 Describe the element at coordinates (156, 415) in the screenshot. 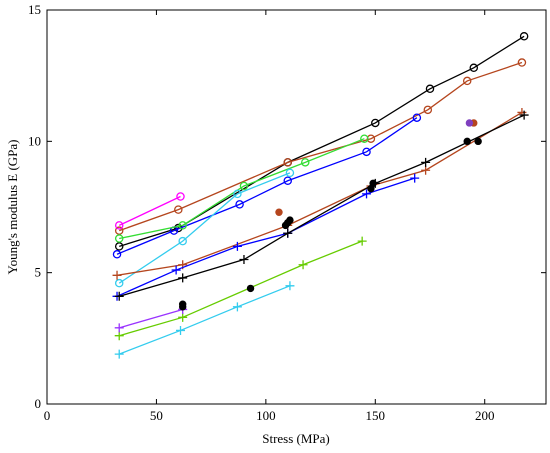

I see `x-tick-label: 50` at that location.